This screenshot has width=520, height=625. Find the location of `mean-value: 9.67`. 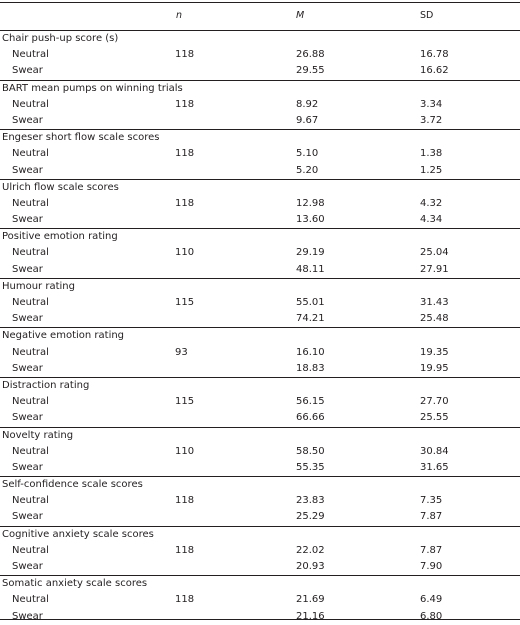

mean-value: 9.67 is located at coordinates (307, 120).